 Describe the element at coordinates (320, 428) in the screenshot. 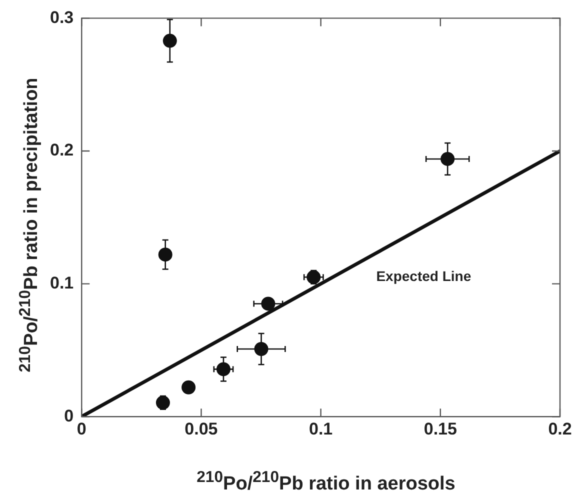

I see `x-tick-label: 0.1` at that location.